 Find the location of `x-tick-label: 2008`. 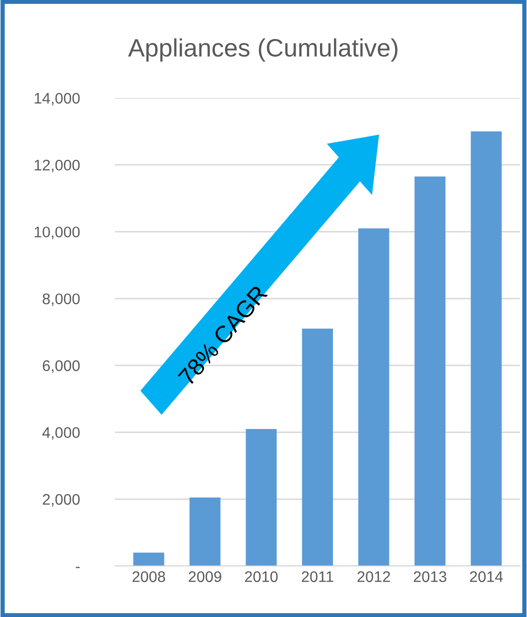

x-tick-label: 2008 is located at coordinates (149, 576).